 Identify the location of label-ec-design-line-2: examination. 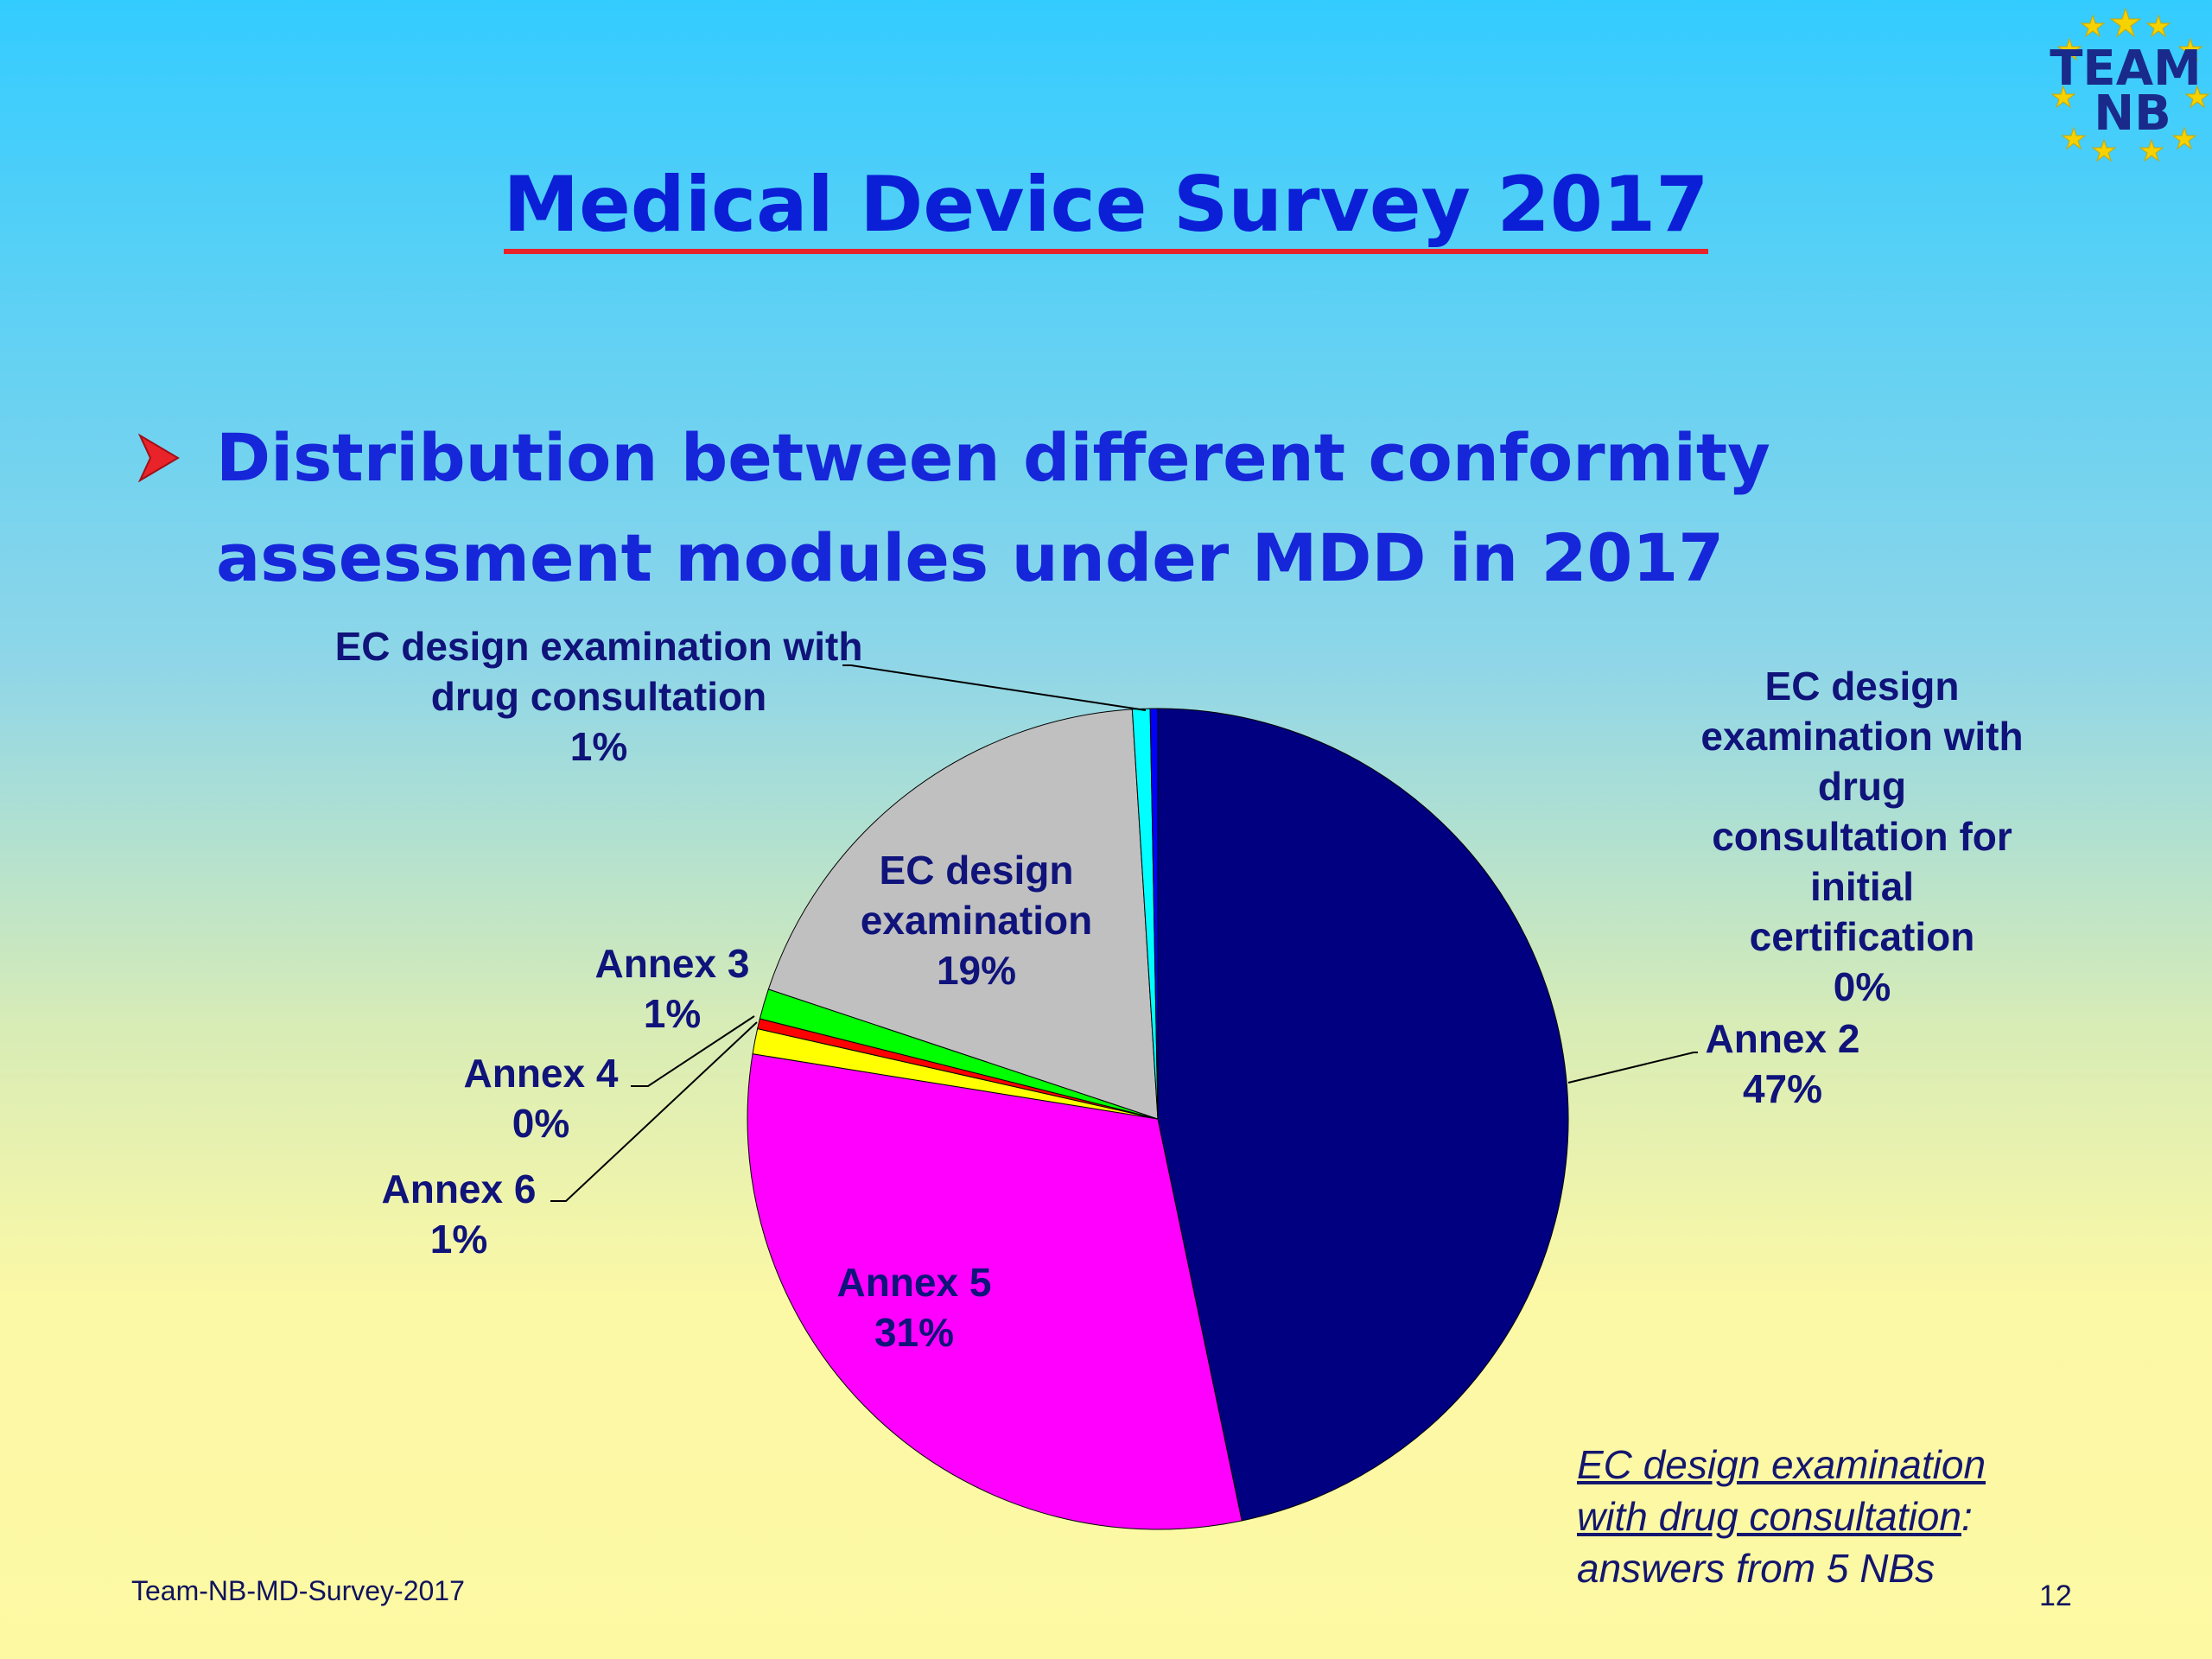
(976, 920).